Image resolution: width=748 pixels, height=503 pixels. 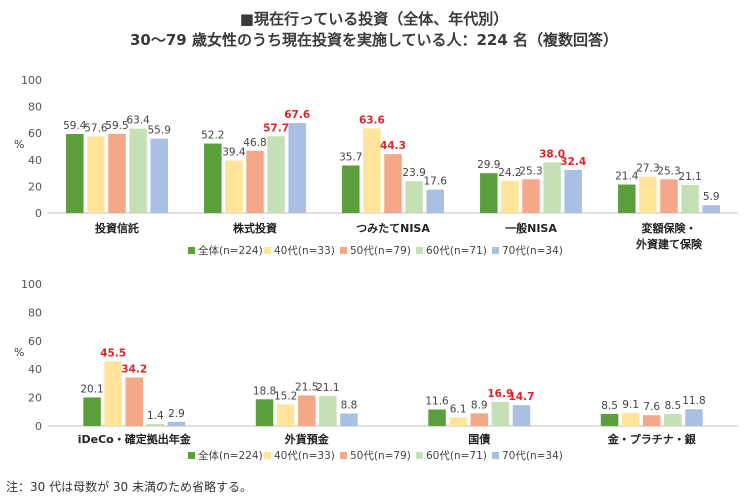 I want to click on data-label-0-2-1: 63.6, so click(x=372, y=120).